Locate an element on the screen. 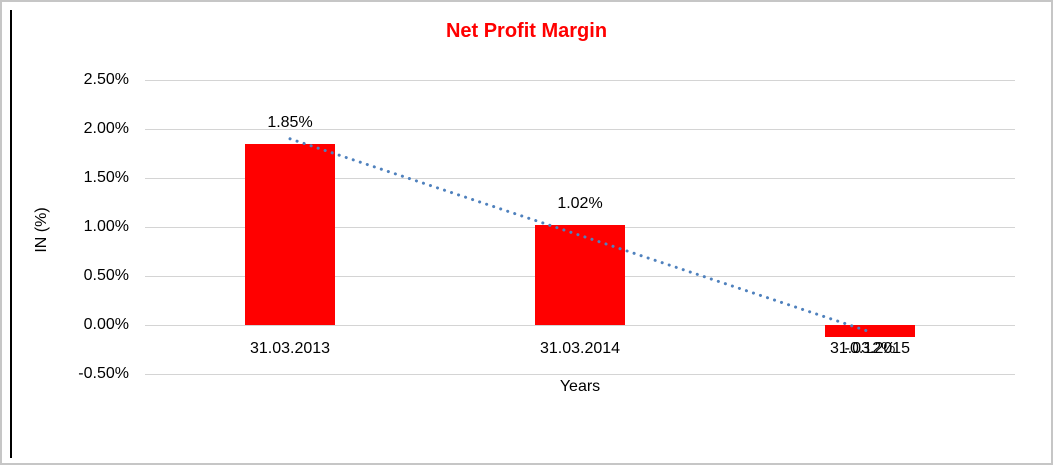 The width and height of the screenshot is (1053, 465). bar-value-label: -0.12% is located at coordinates (870, 348).